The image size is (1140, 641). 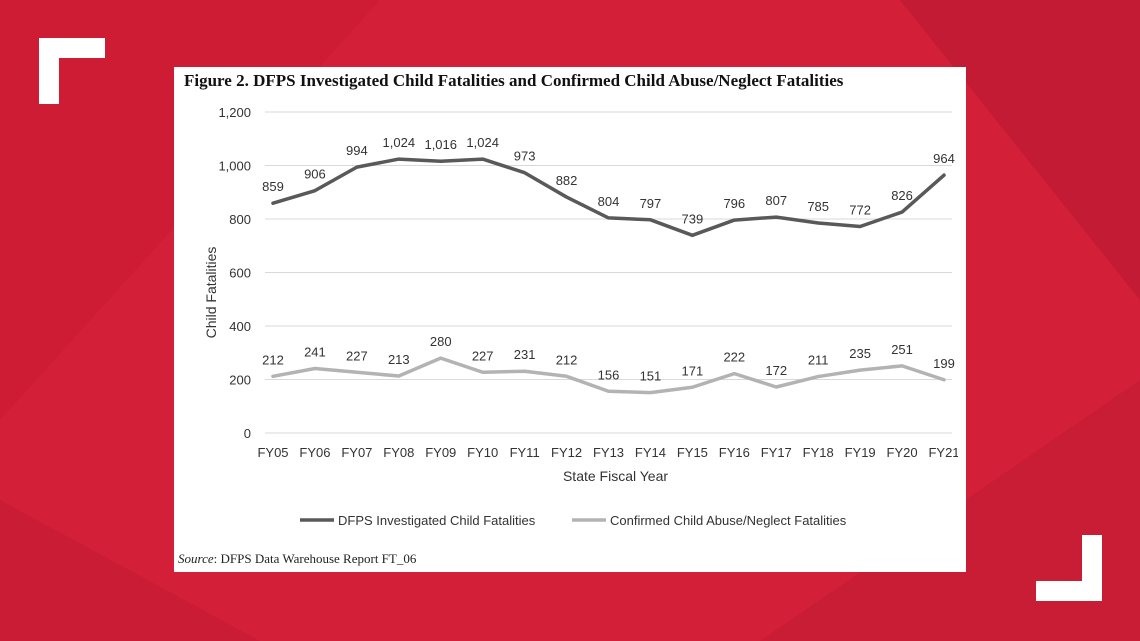 What do you see at coordinates (437, 520) in the screenshot?
I see `legend-label: DFPS Investigated Child Fatalities` at bounding box center [437, 520].